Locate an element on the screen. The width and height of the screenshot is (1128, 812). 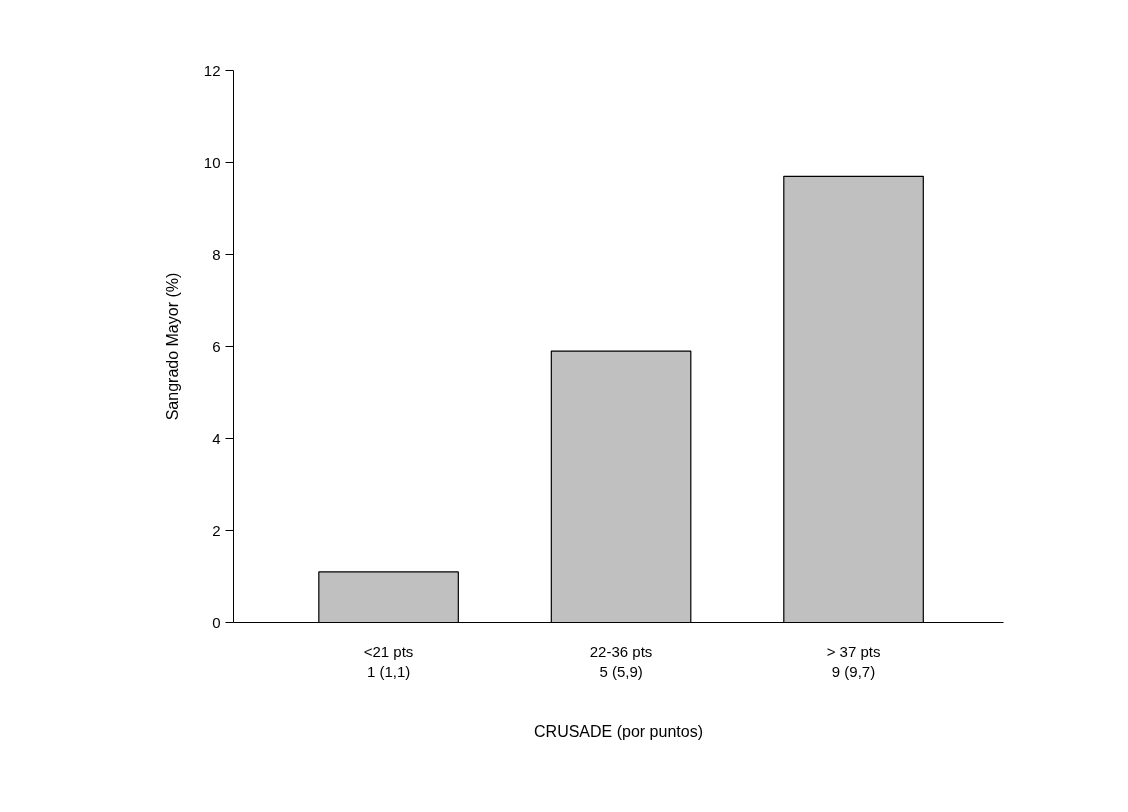
x-tick-label: 22-36 pts 5 (5,9) is located at coordinates (621, 661).